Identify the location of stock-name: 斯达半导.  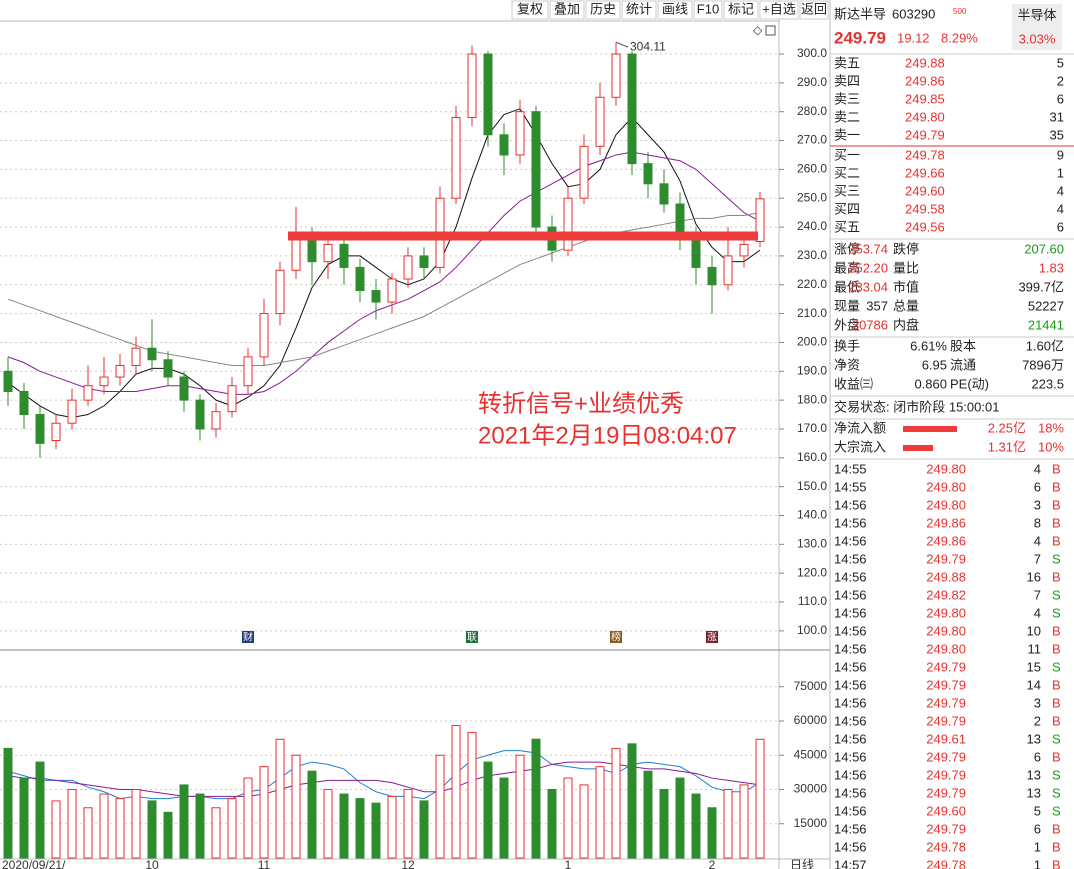
(860, 13).